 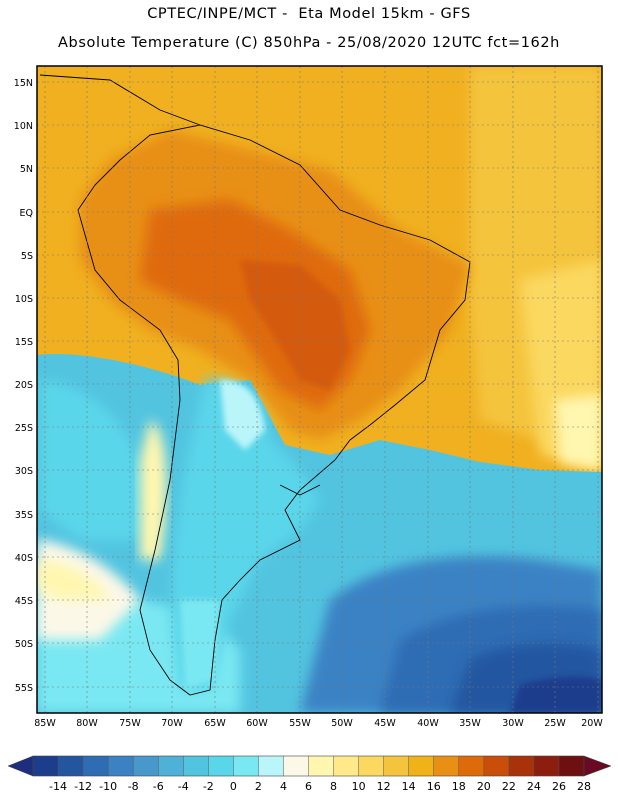 I want to click on lon-label: 55W, so click(x=300, y=723).